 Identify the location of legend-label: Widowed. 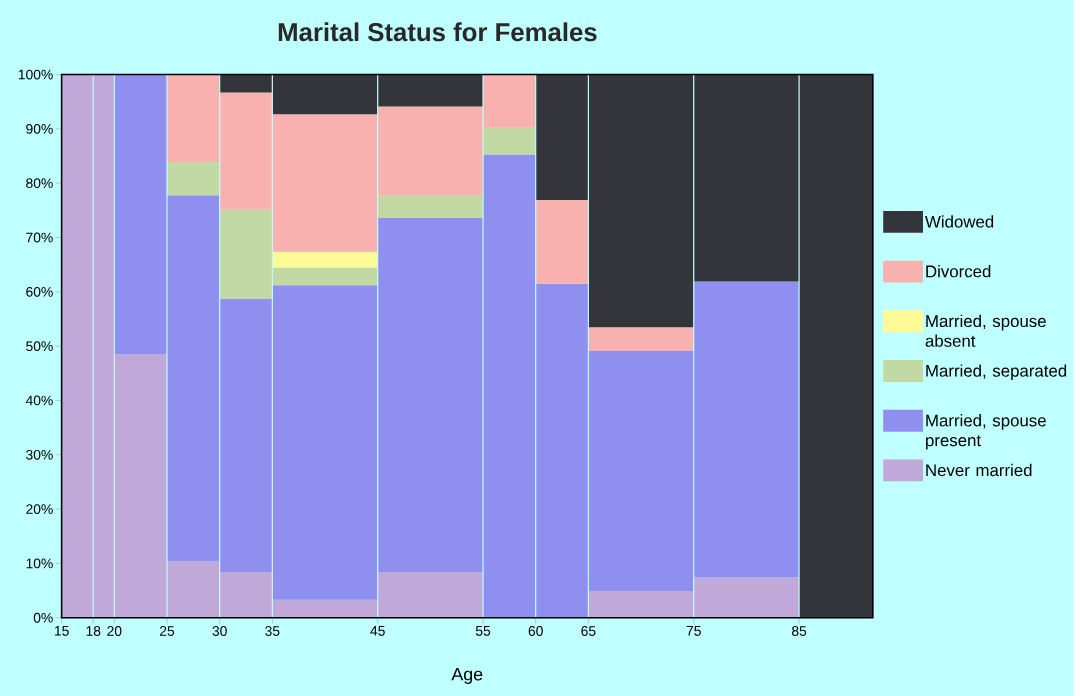
(959, 221).